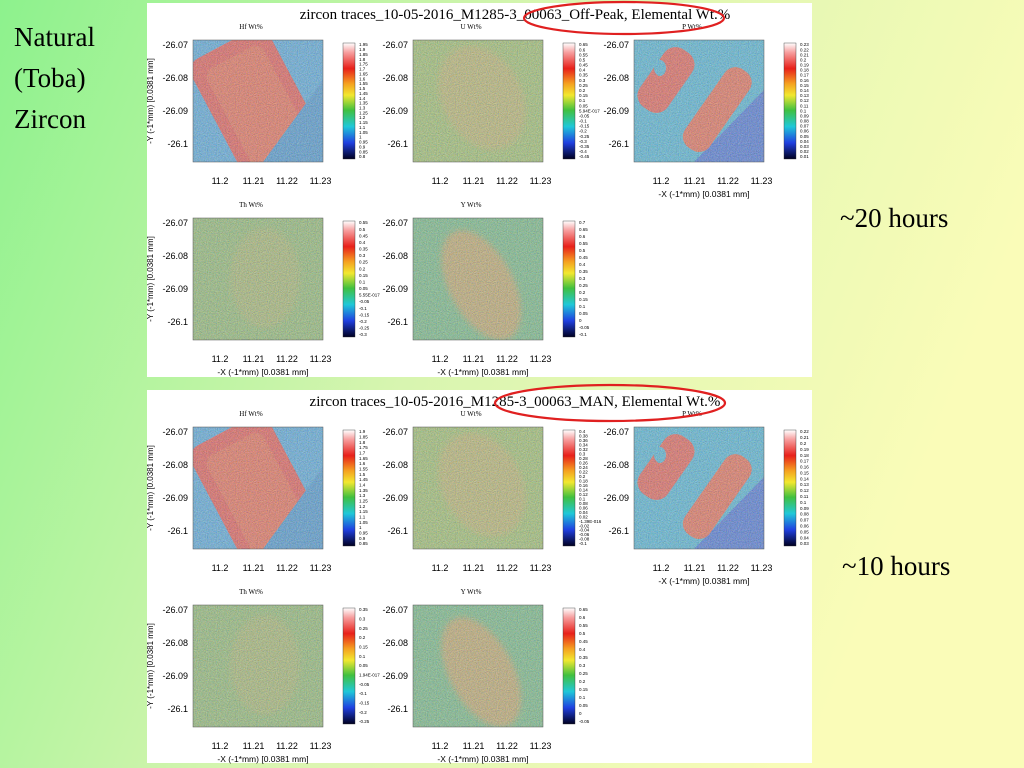 This screenshot has width=1024, height=768. What do you see at coordinates (584, 115) in the screenshot?
I see `colorbar-label: -0.05` at bounding box center [584, 115].